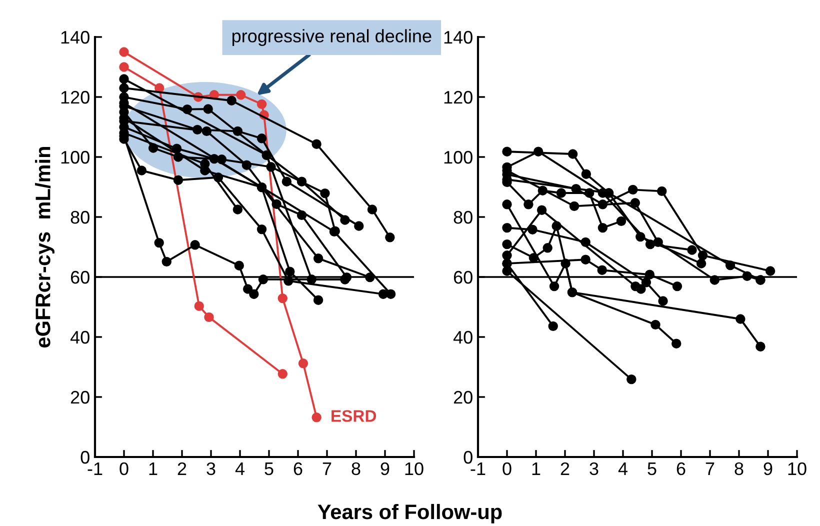  I want to click on annotation: progressive renal decline, so click(332, 37).